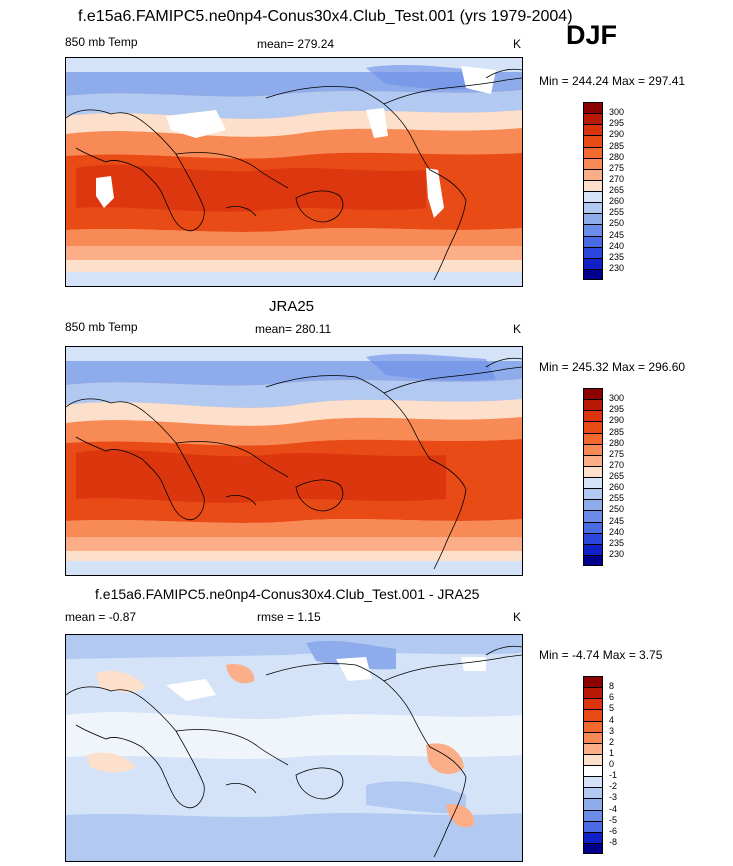 This screenshot has height=866, width=733. I want to click on season-label: DJF, so click(592, 35).